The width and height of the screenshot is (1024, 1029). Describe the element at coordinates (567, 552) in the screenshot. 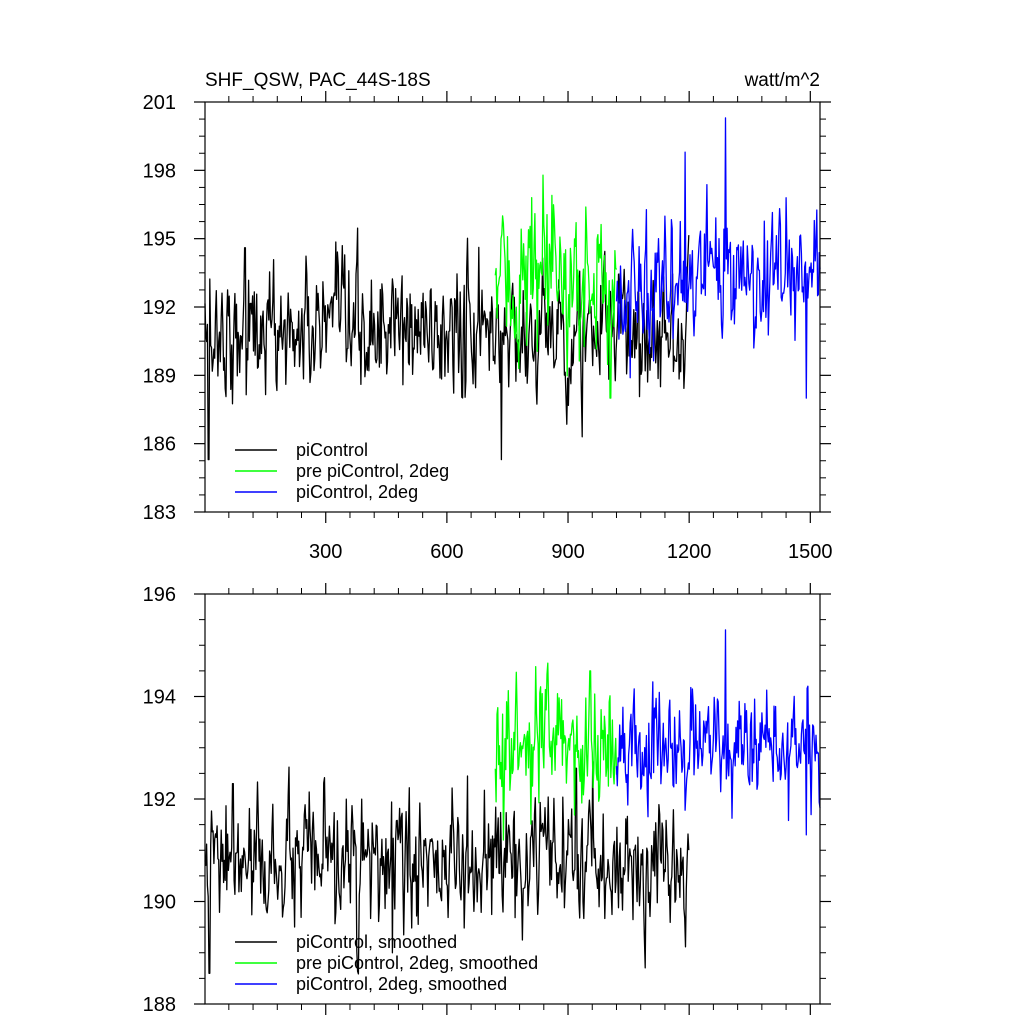

I see `x-tick-label: 900` at that location.